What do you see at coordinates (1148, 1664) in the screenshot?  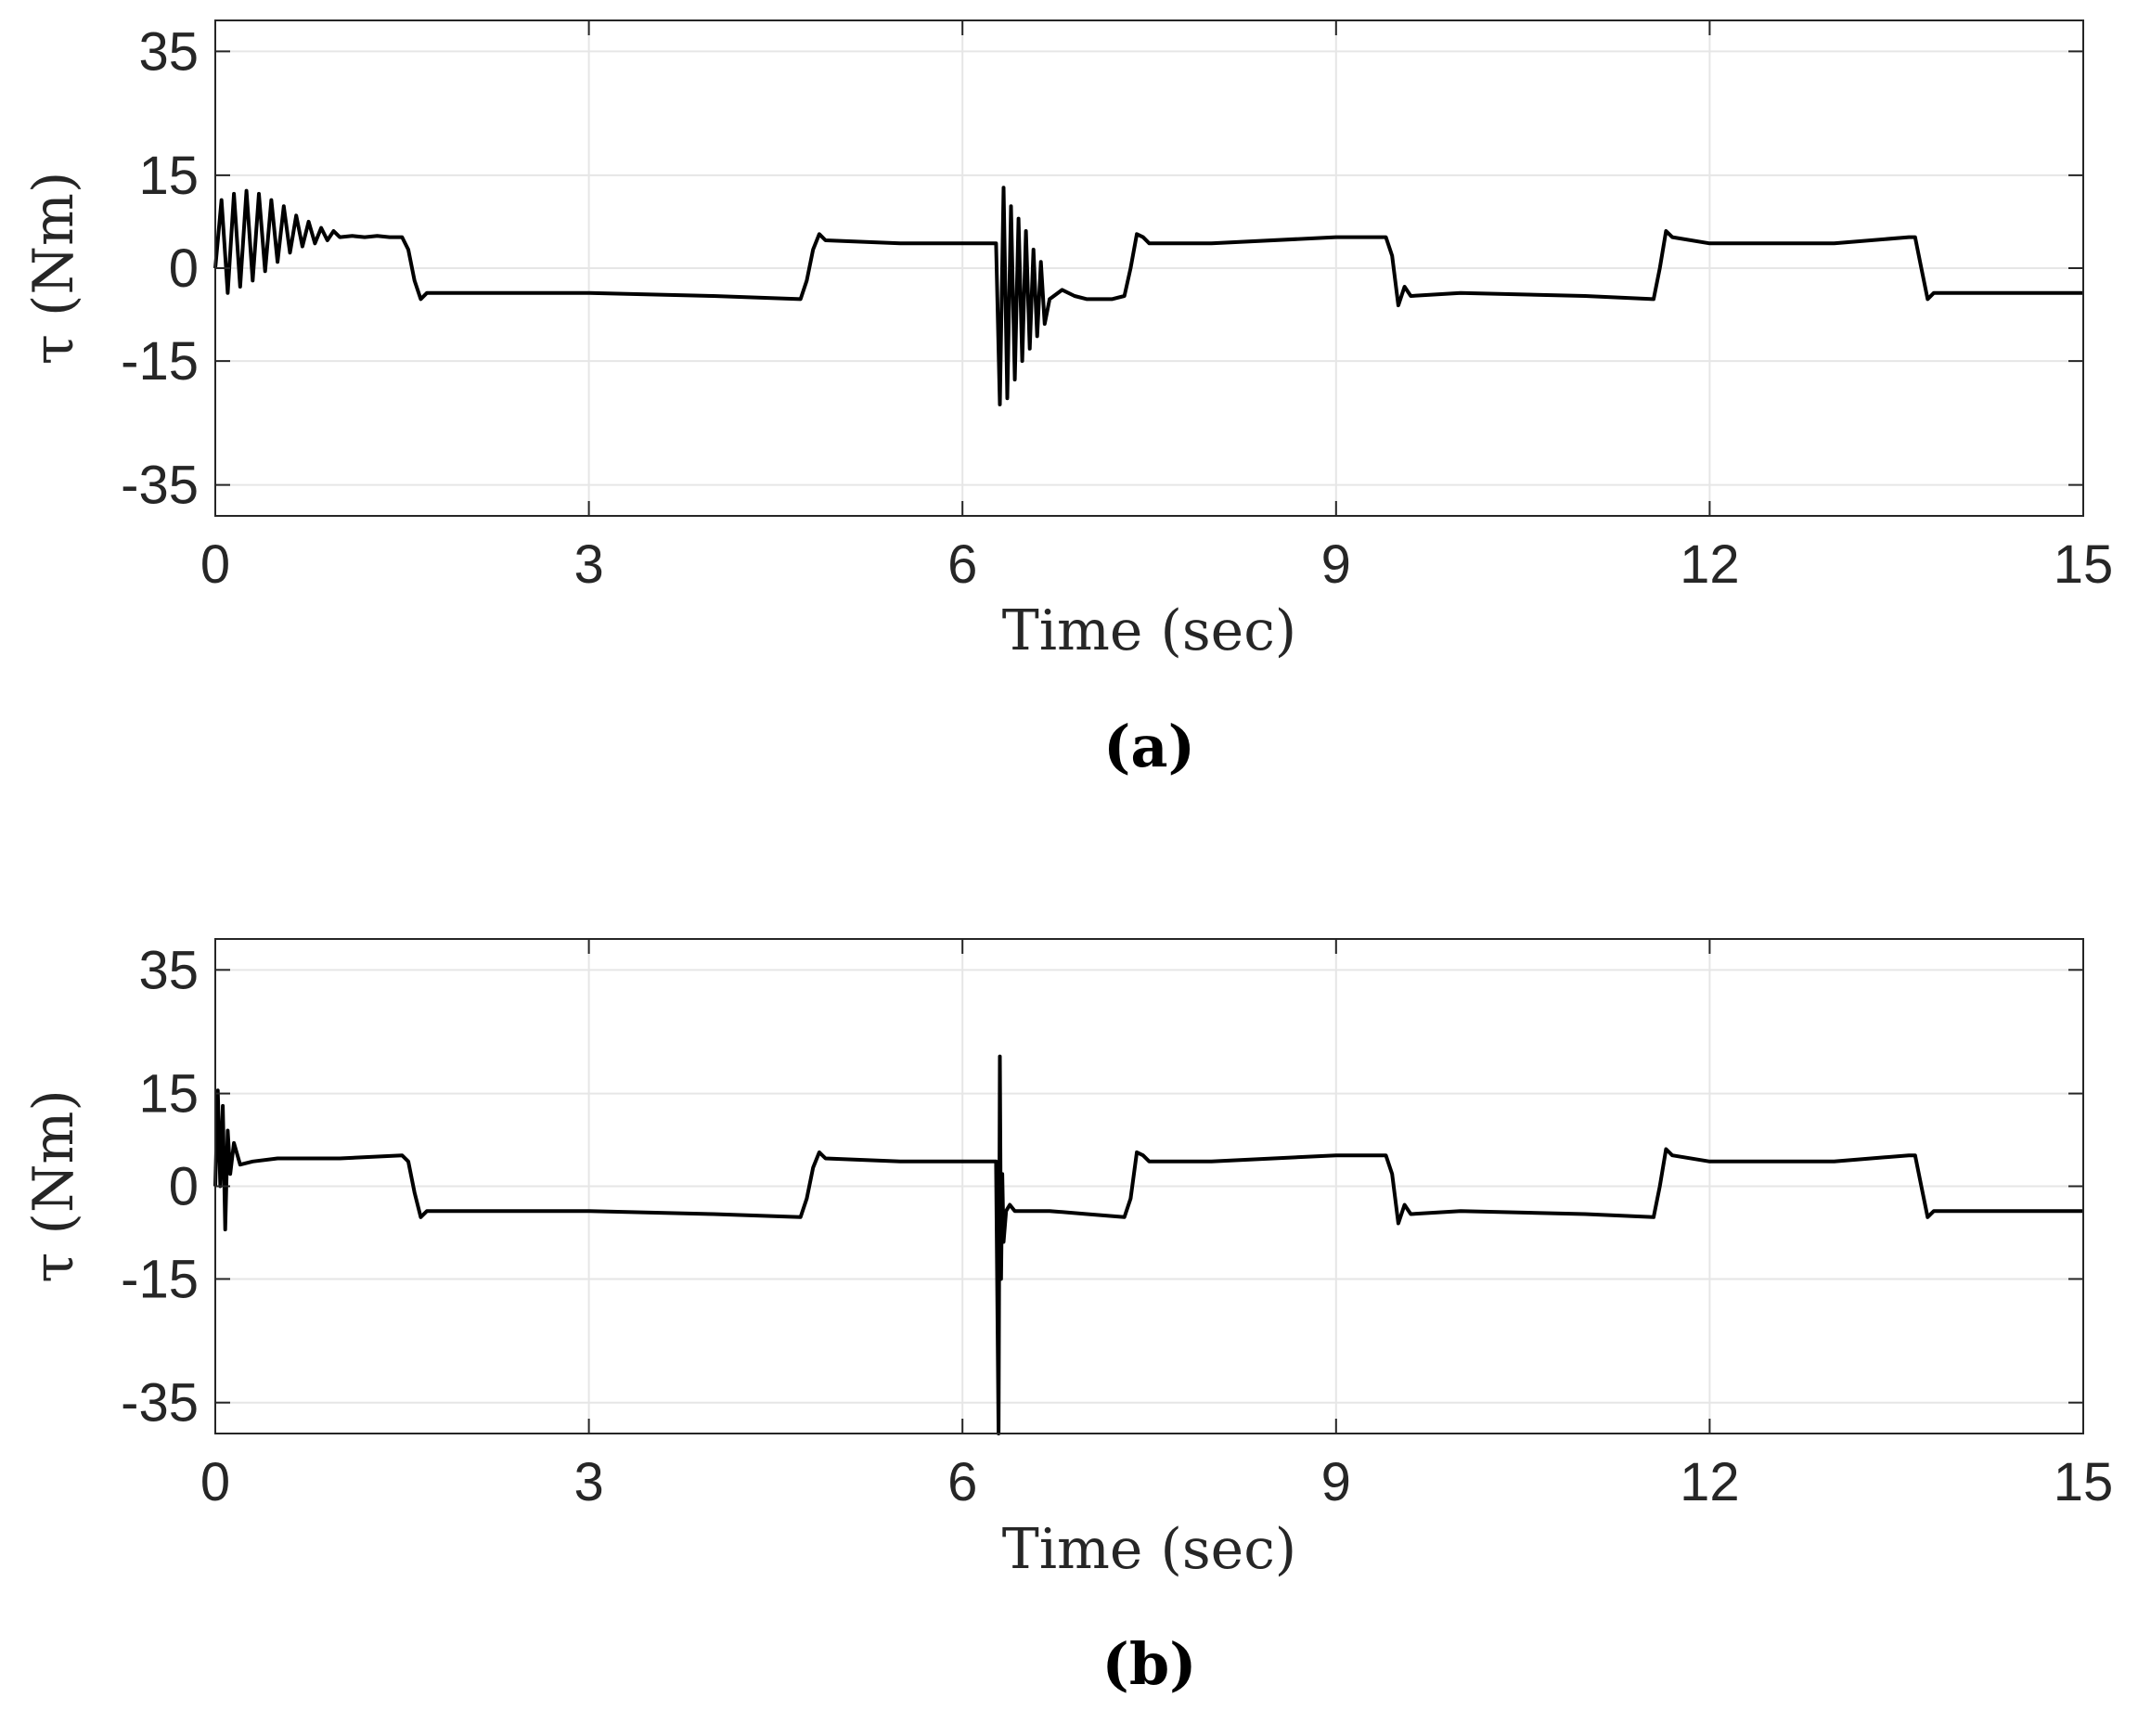 I see `panel-caption: (b)` at bounding box center [1148, 1664].